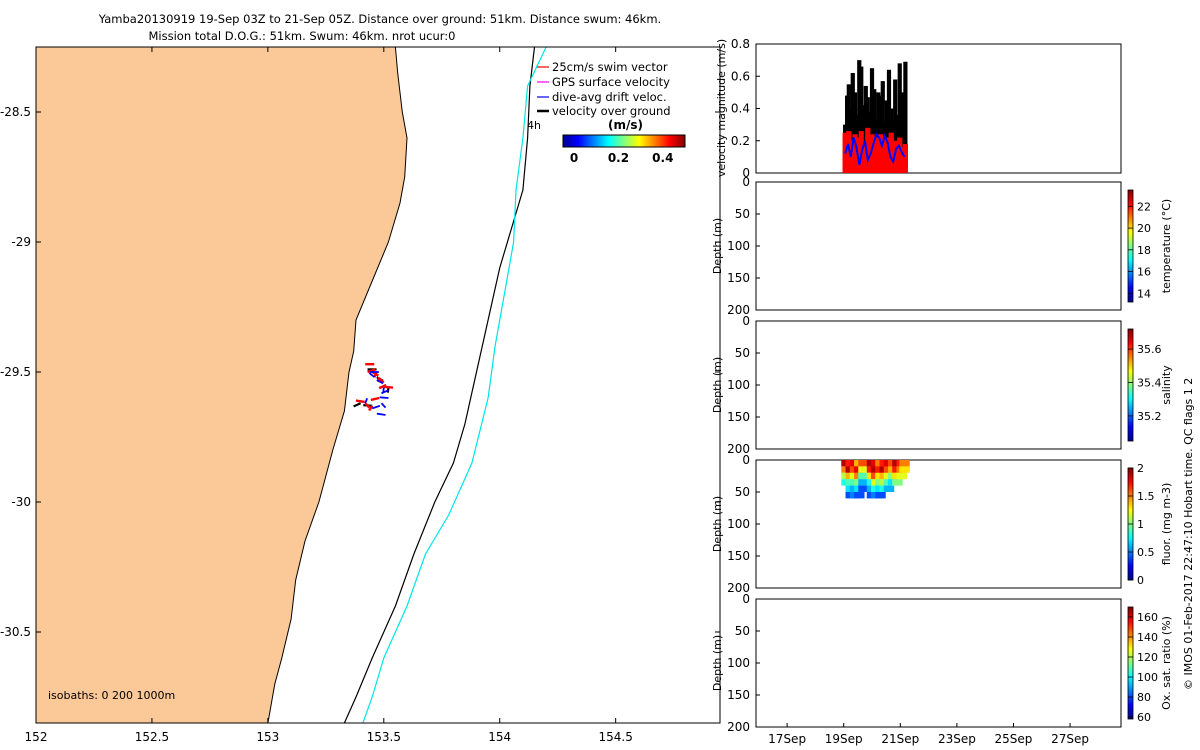  Describe the element at coordinates (373, 389) in the screenshot. I see `glider-track` at that location.